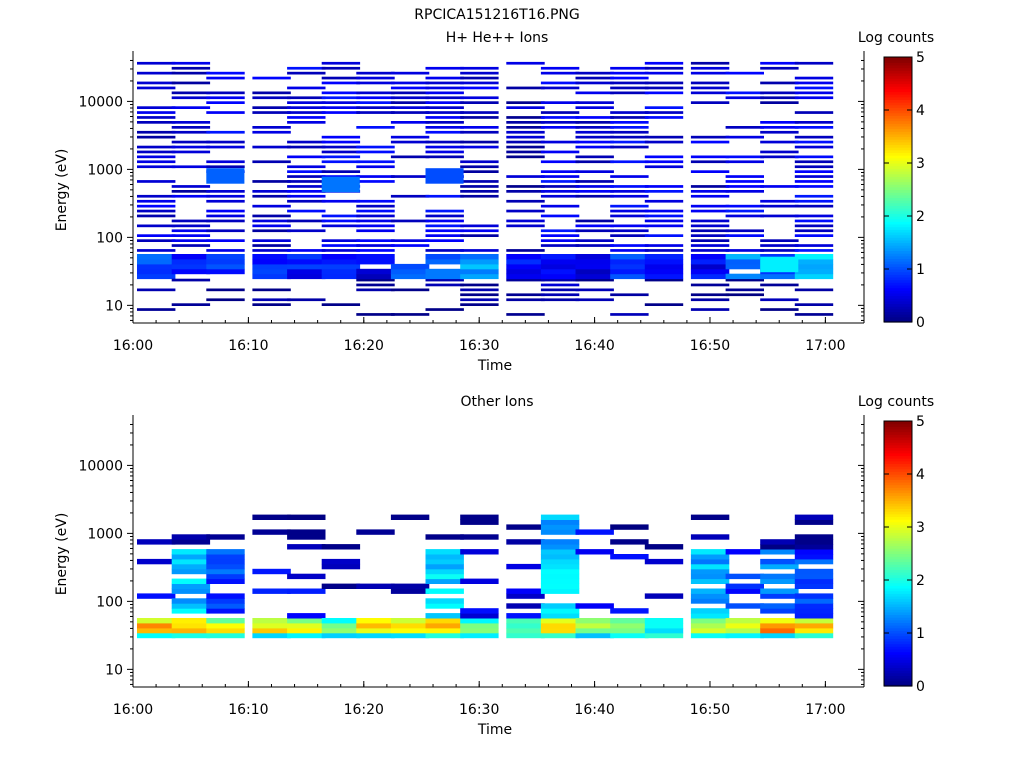 The width and height of the screenshot is (1024, 768). I want to click on y-tick-label: 10000, so click(100, 466).